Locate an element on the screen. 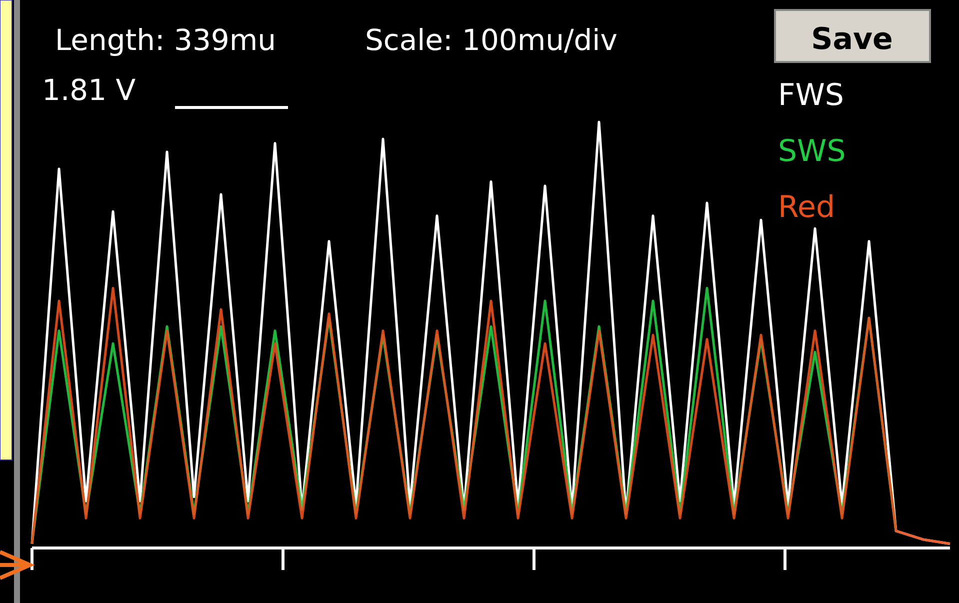 The height and width of the screenshot is (603, 959). text: Red is located at coordinates (806, 207).